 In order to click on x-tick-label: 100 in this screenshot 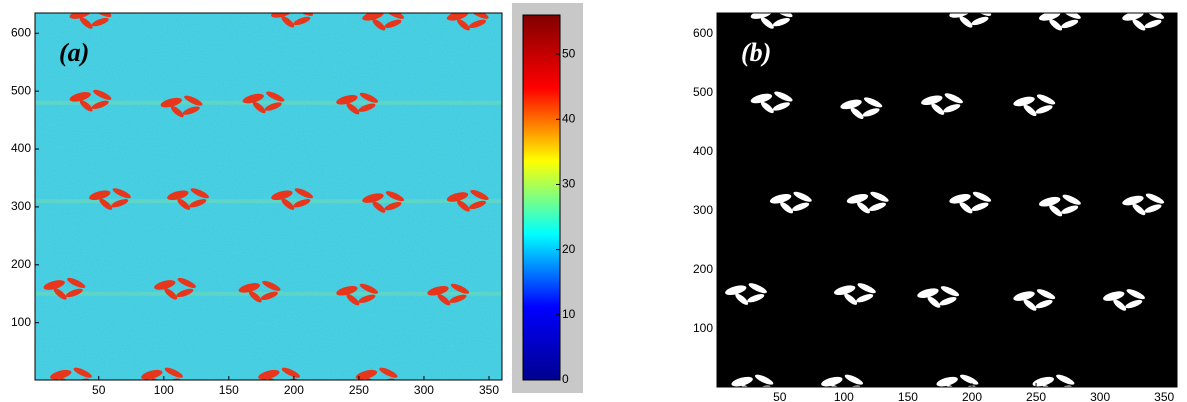, I will do `click(164, 390)`.